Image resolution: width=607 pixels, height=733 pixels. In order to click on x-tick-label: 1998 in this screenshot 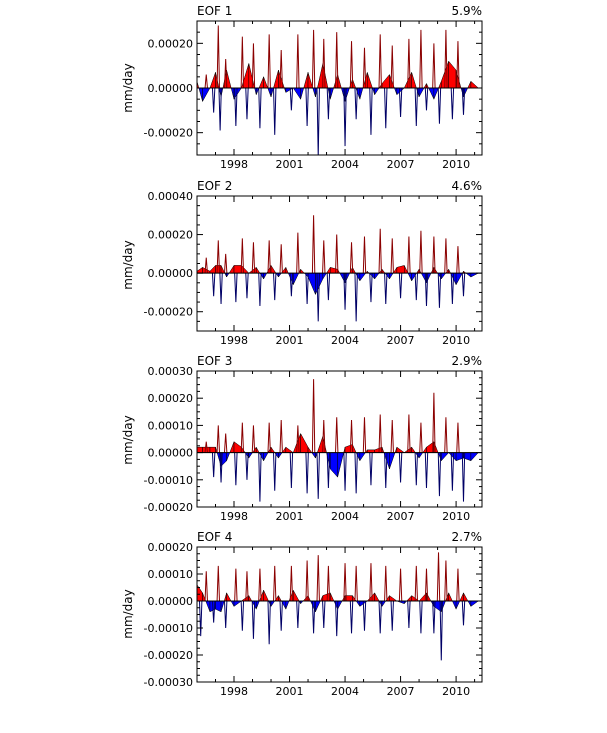, I will do `click(234, 164)`.